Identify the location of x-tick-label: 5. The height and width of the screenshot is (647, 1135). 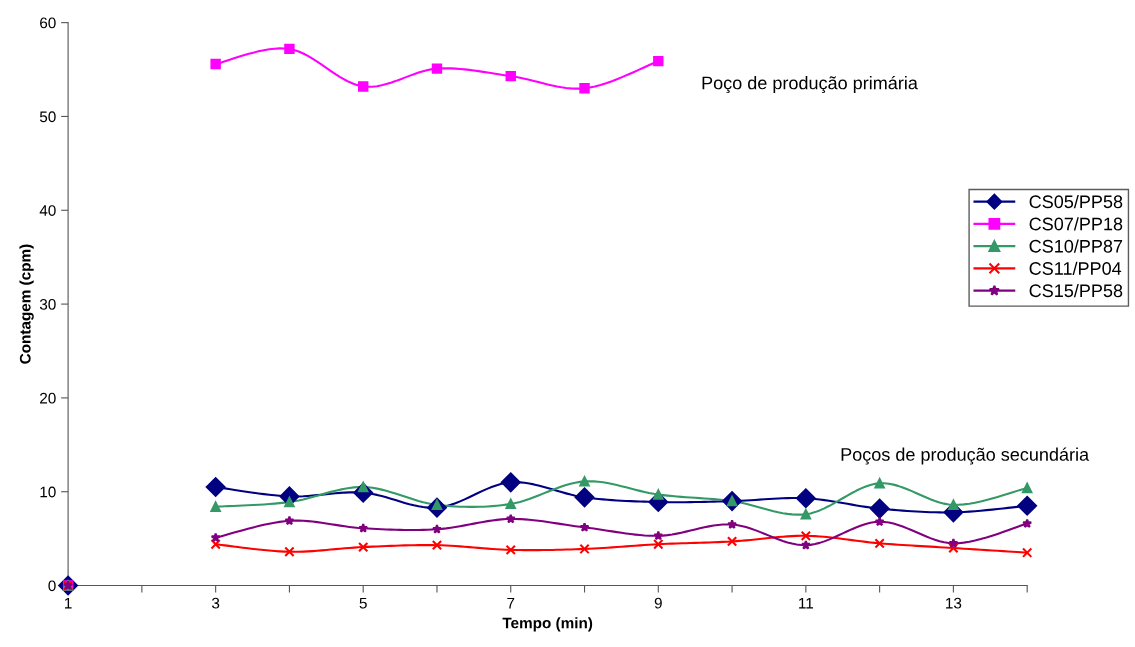
(363, 603).